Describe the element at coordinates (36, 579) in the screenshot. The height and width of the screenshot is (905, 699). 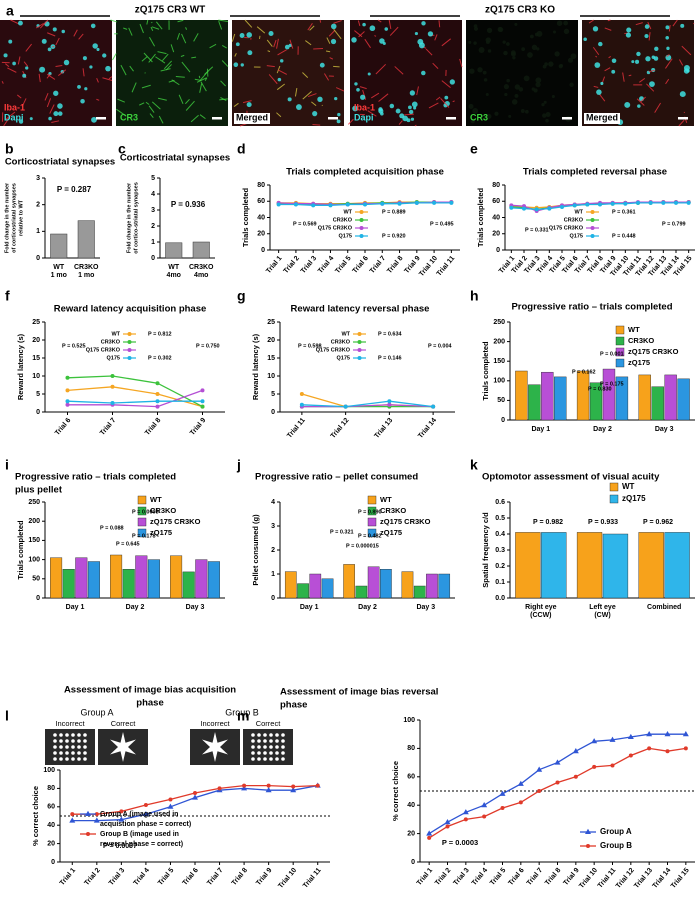
I see `y-tick-label: 50` at that location.